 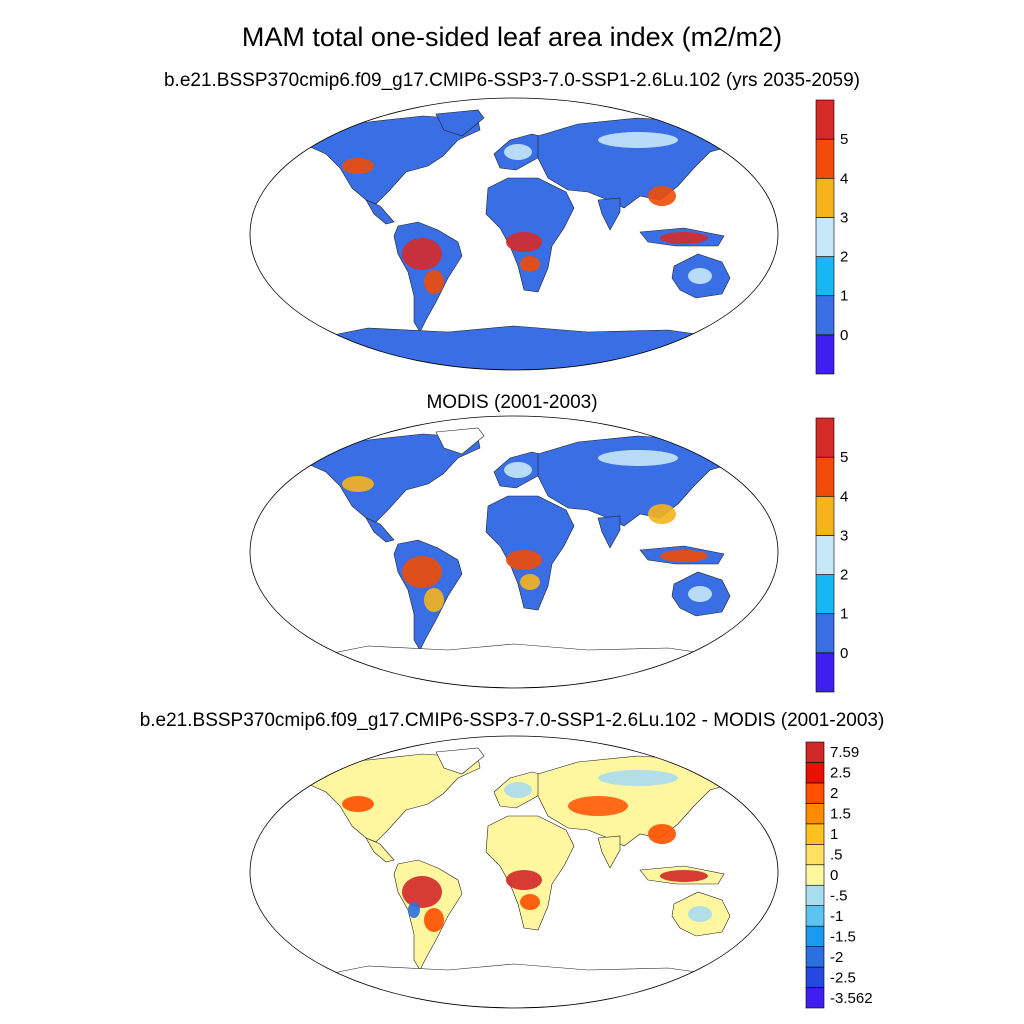 What do you see at coordinates (836, 957) in the screenshot?
I see `colorbar-tick-label: -2` at bounding box center [836, 957].